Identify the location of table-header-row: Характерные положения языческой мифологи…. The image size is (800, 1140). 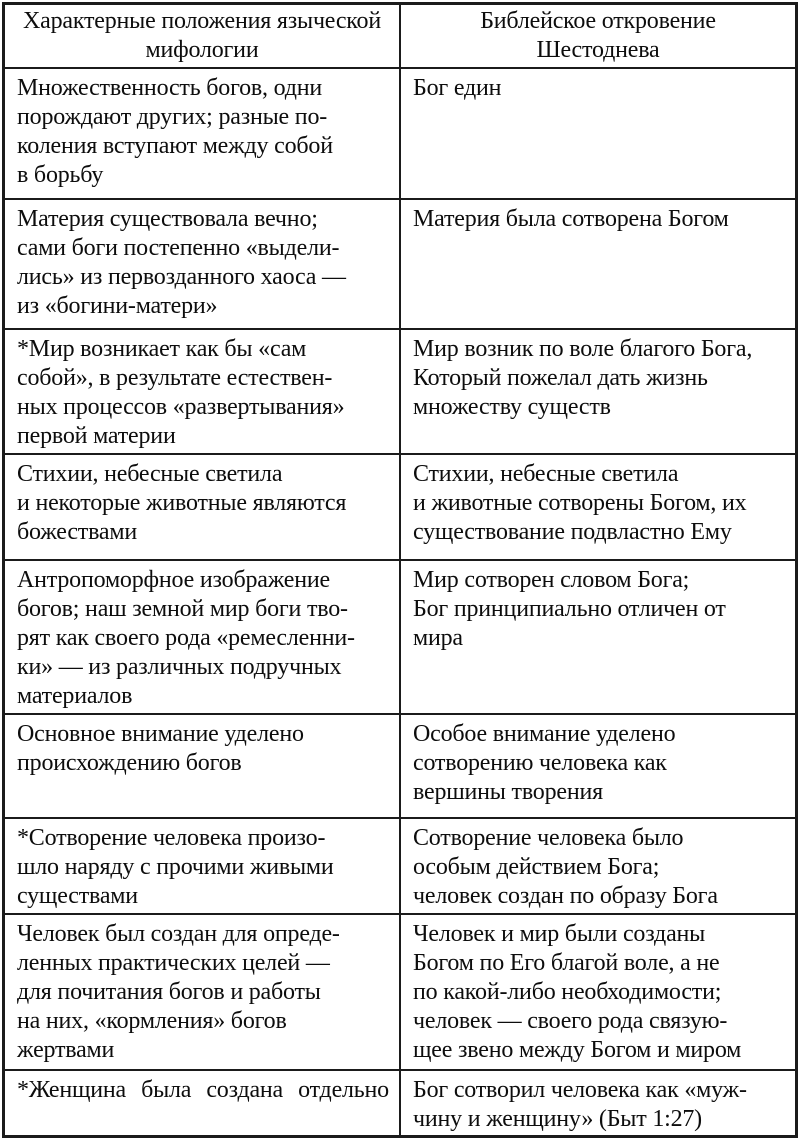
(400, 35).